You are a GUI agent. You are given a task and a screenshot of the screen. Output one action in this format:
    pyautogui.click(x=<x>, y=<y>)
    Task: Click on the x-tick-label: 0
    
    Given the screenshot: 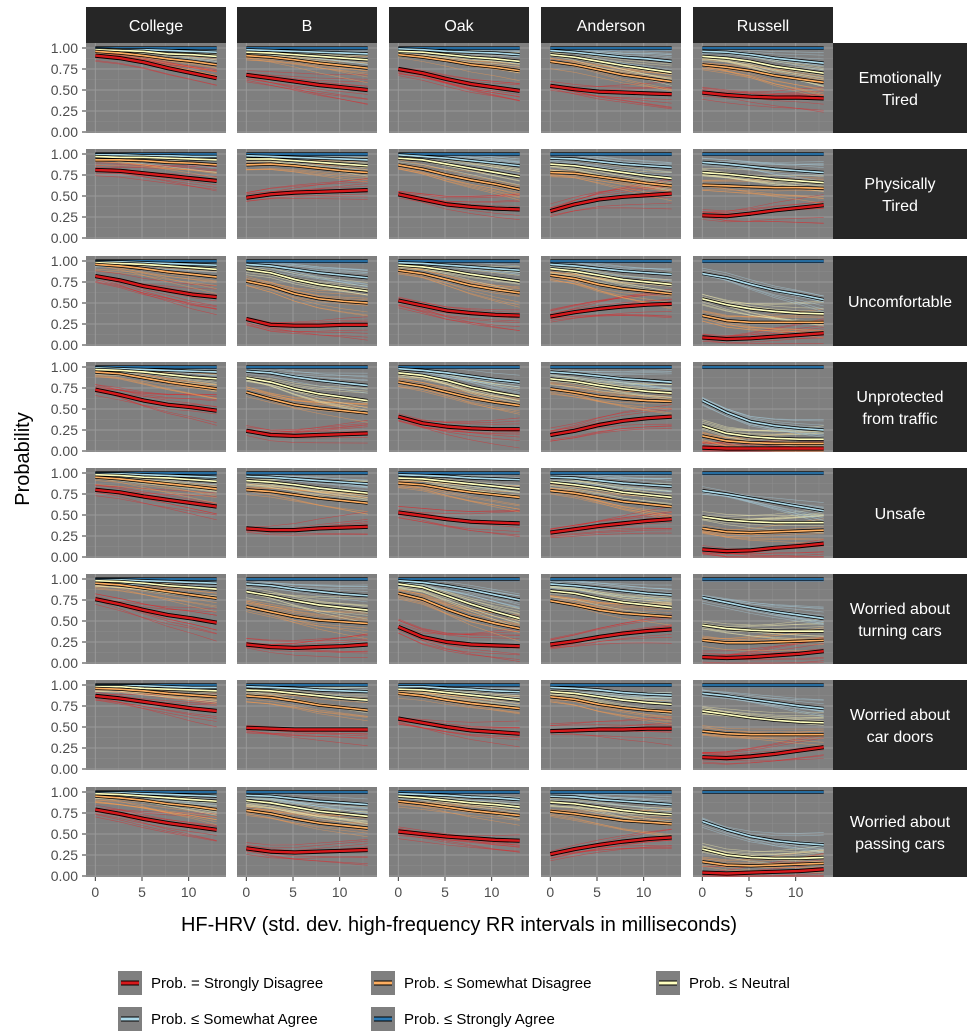 What is the action you would take?
    pyautogui.click(x=398, y=892)
    